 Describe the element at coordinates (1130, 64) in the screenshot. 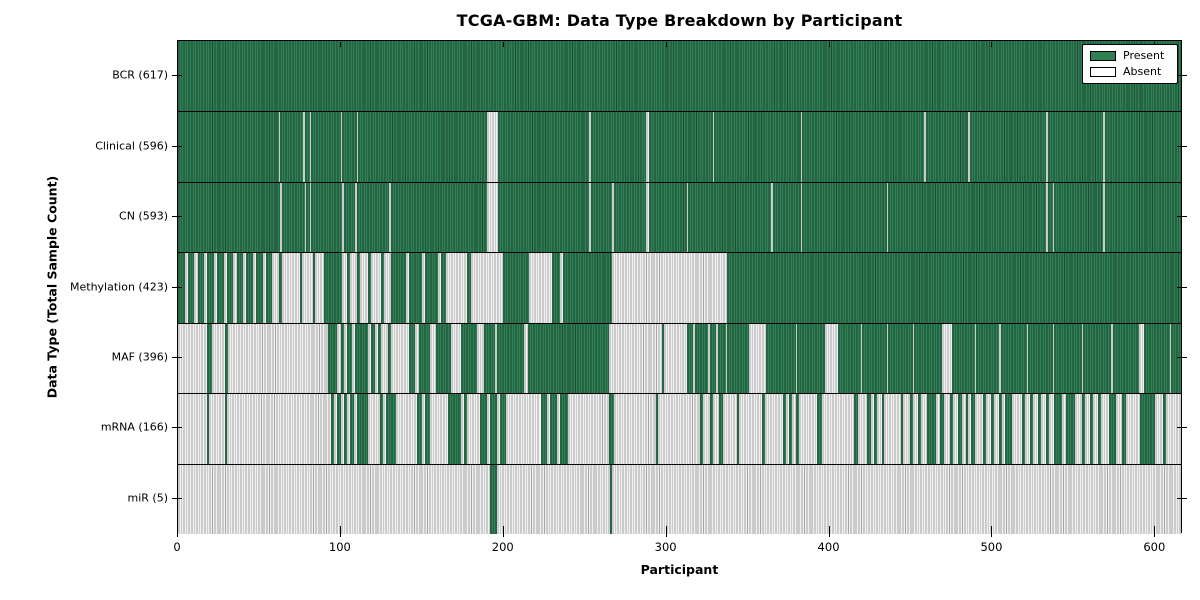

I see `legend: Present Absent` at that location.